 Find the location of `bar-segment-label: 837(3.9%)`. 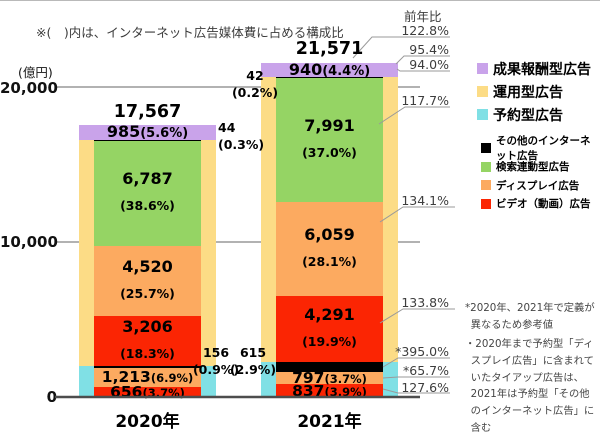

bar-segment-label: 837(3.9%) is located at coordinates (330, 391).